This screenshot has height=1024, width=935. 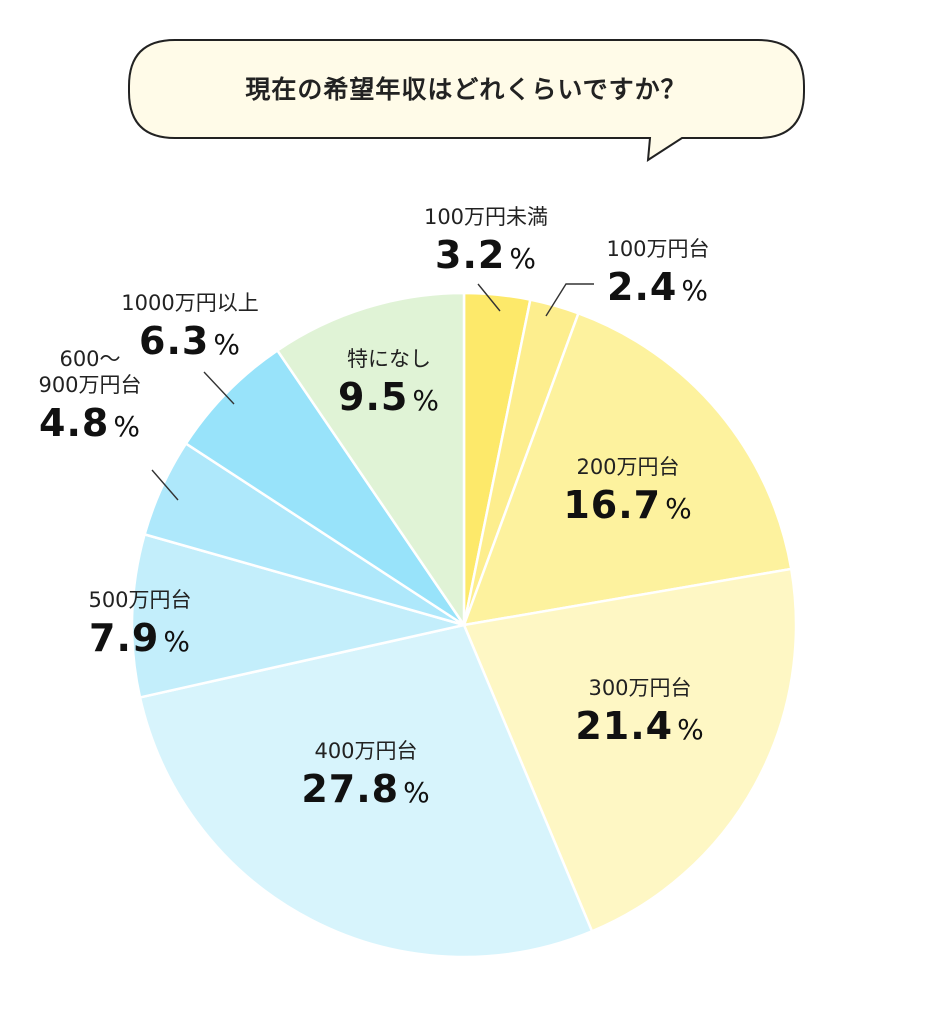 I want to click on title-bubble-shape, so click(x=466, y=100).